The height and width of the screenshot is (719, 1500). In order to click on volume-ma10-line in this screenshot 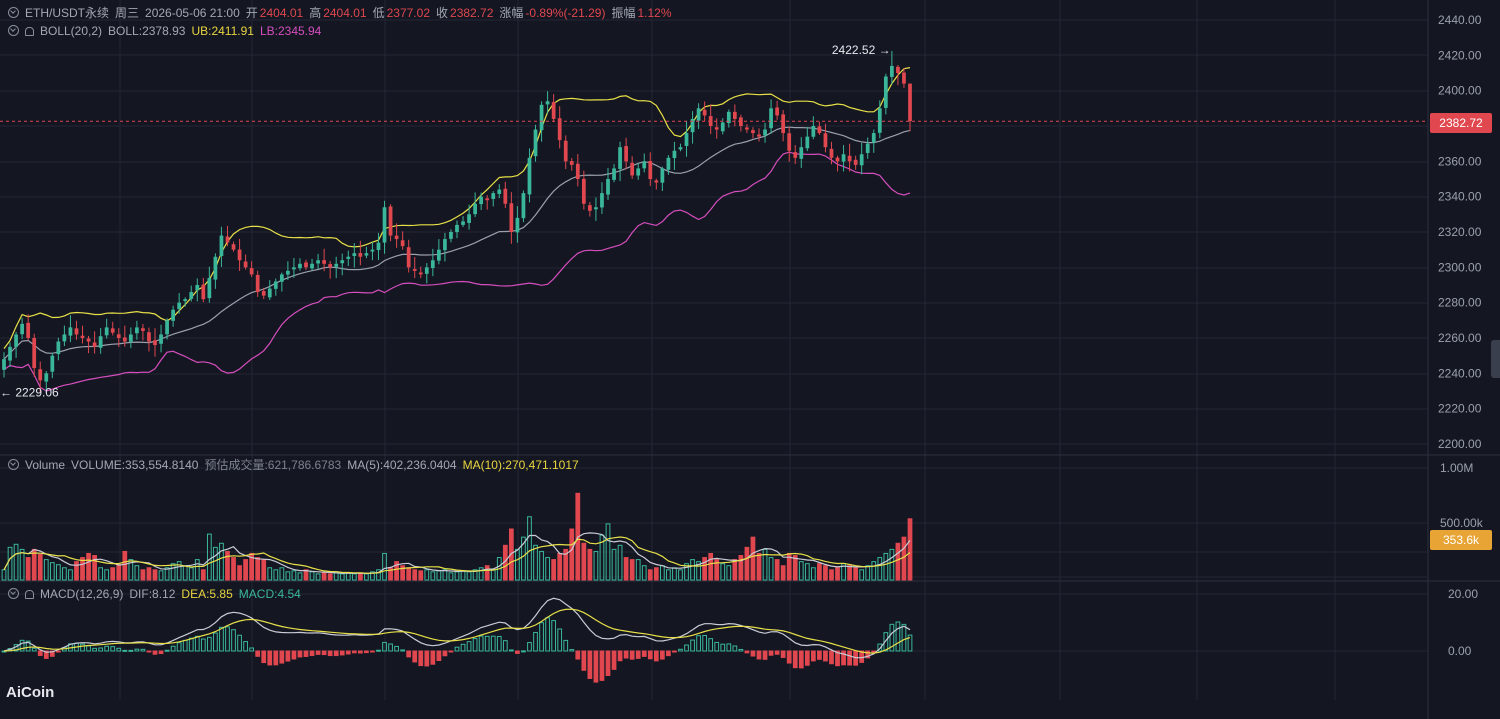, I will do `click(457, 555)`.